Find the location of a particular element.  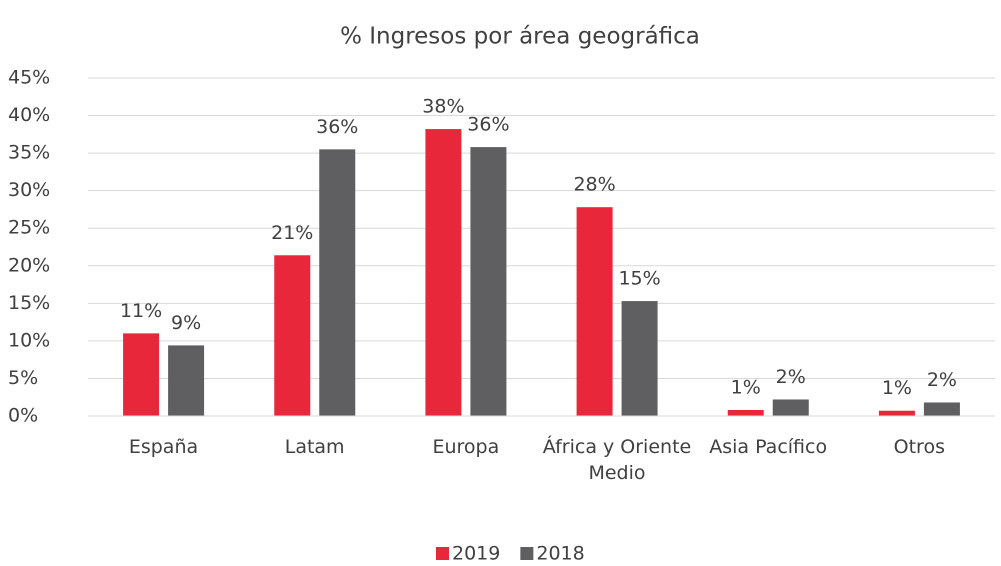

data-label: 11% is located at coordinates (141, 311).